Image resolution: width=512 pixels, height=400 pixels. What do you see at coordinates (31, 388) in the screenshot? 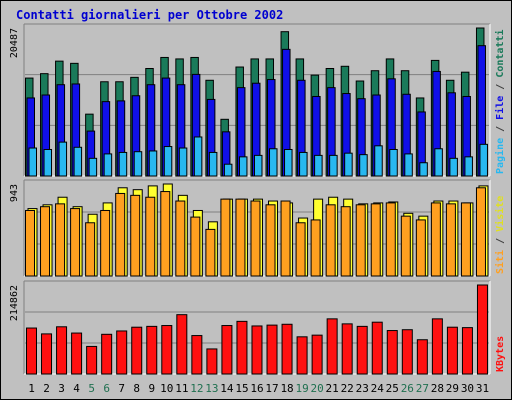
I see `x-tick-label-day-1: 1` at bounding box center [31, 388].